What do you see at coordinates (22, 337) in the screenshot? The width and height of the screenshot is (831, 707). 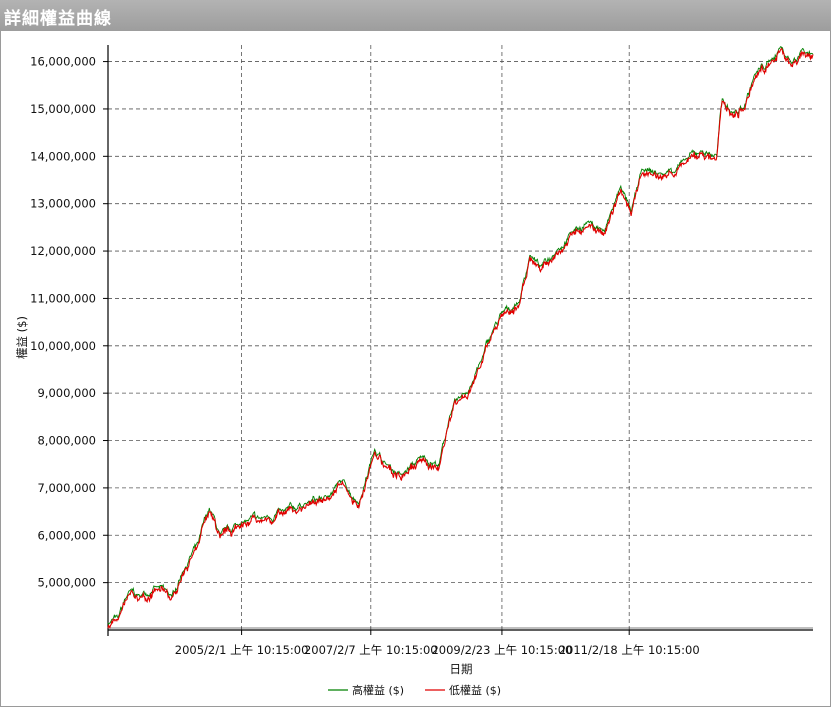 I see `y-axis-title: 權益 ($)` at bounding box center [22, 337].